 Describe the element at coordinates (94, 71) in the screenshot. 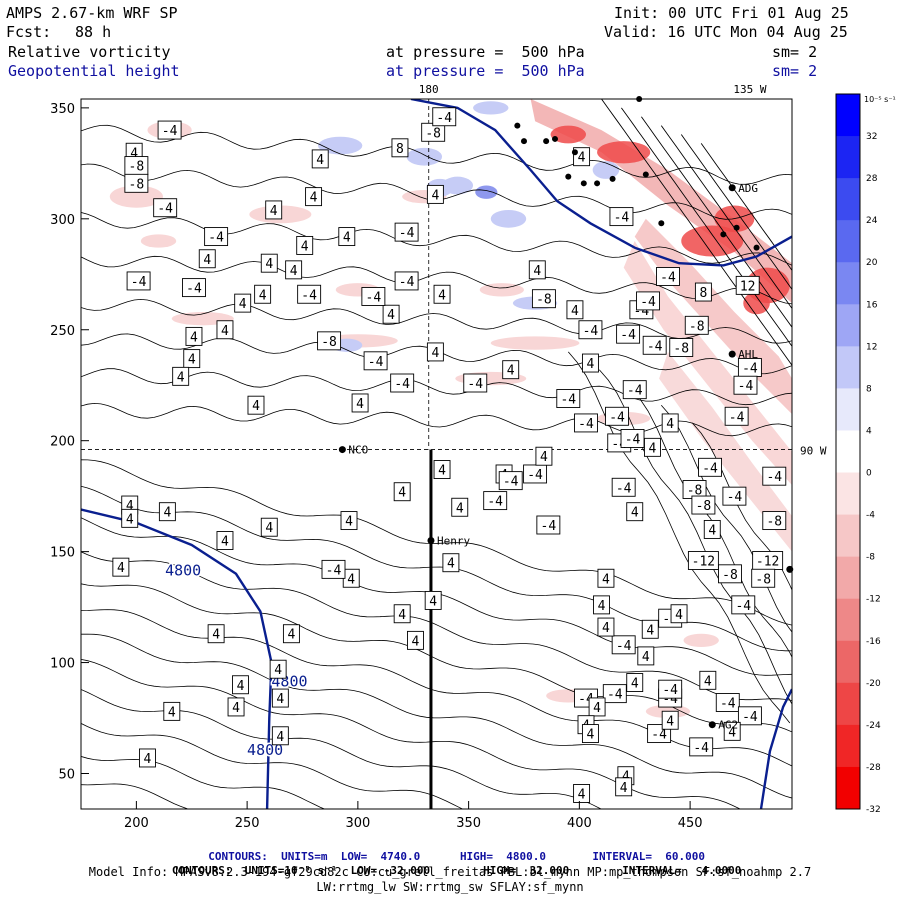

I see `field2-name: Geopotential height` at that location.